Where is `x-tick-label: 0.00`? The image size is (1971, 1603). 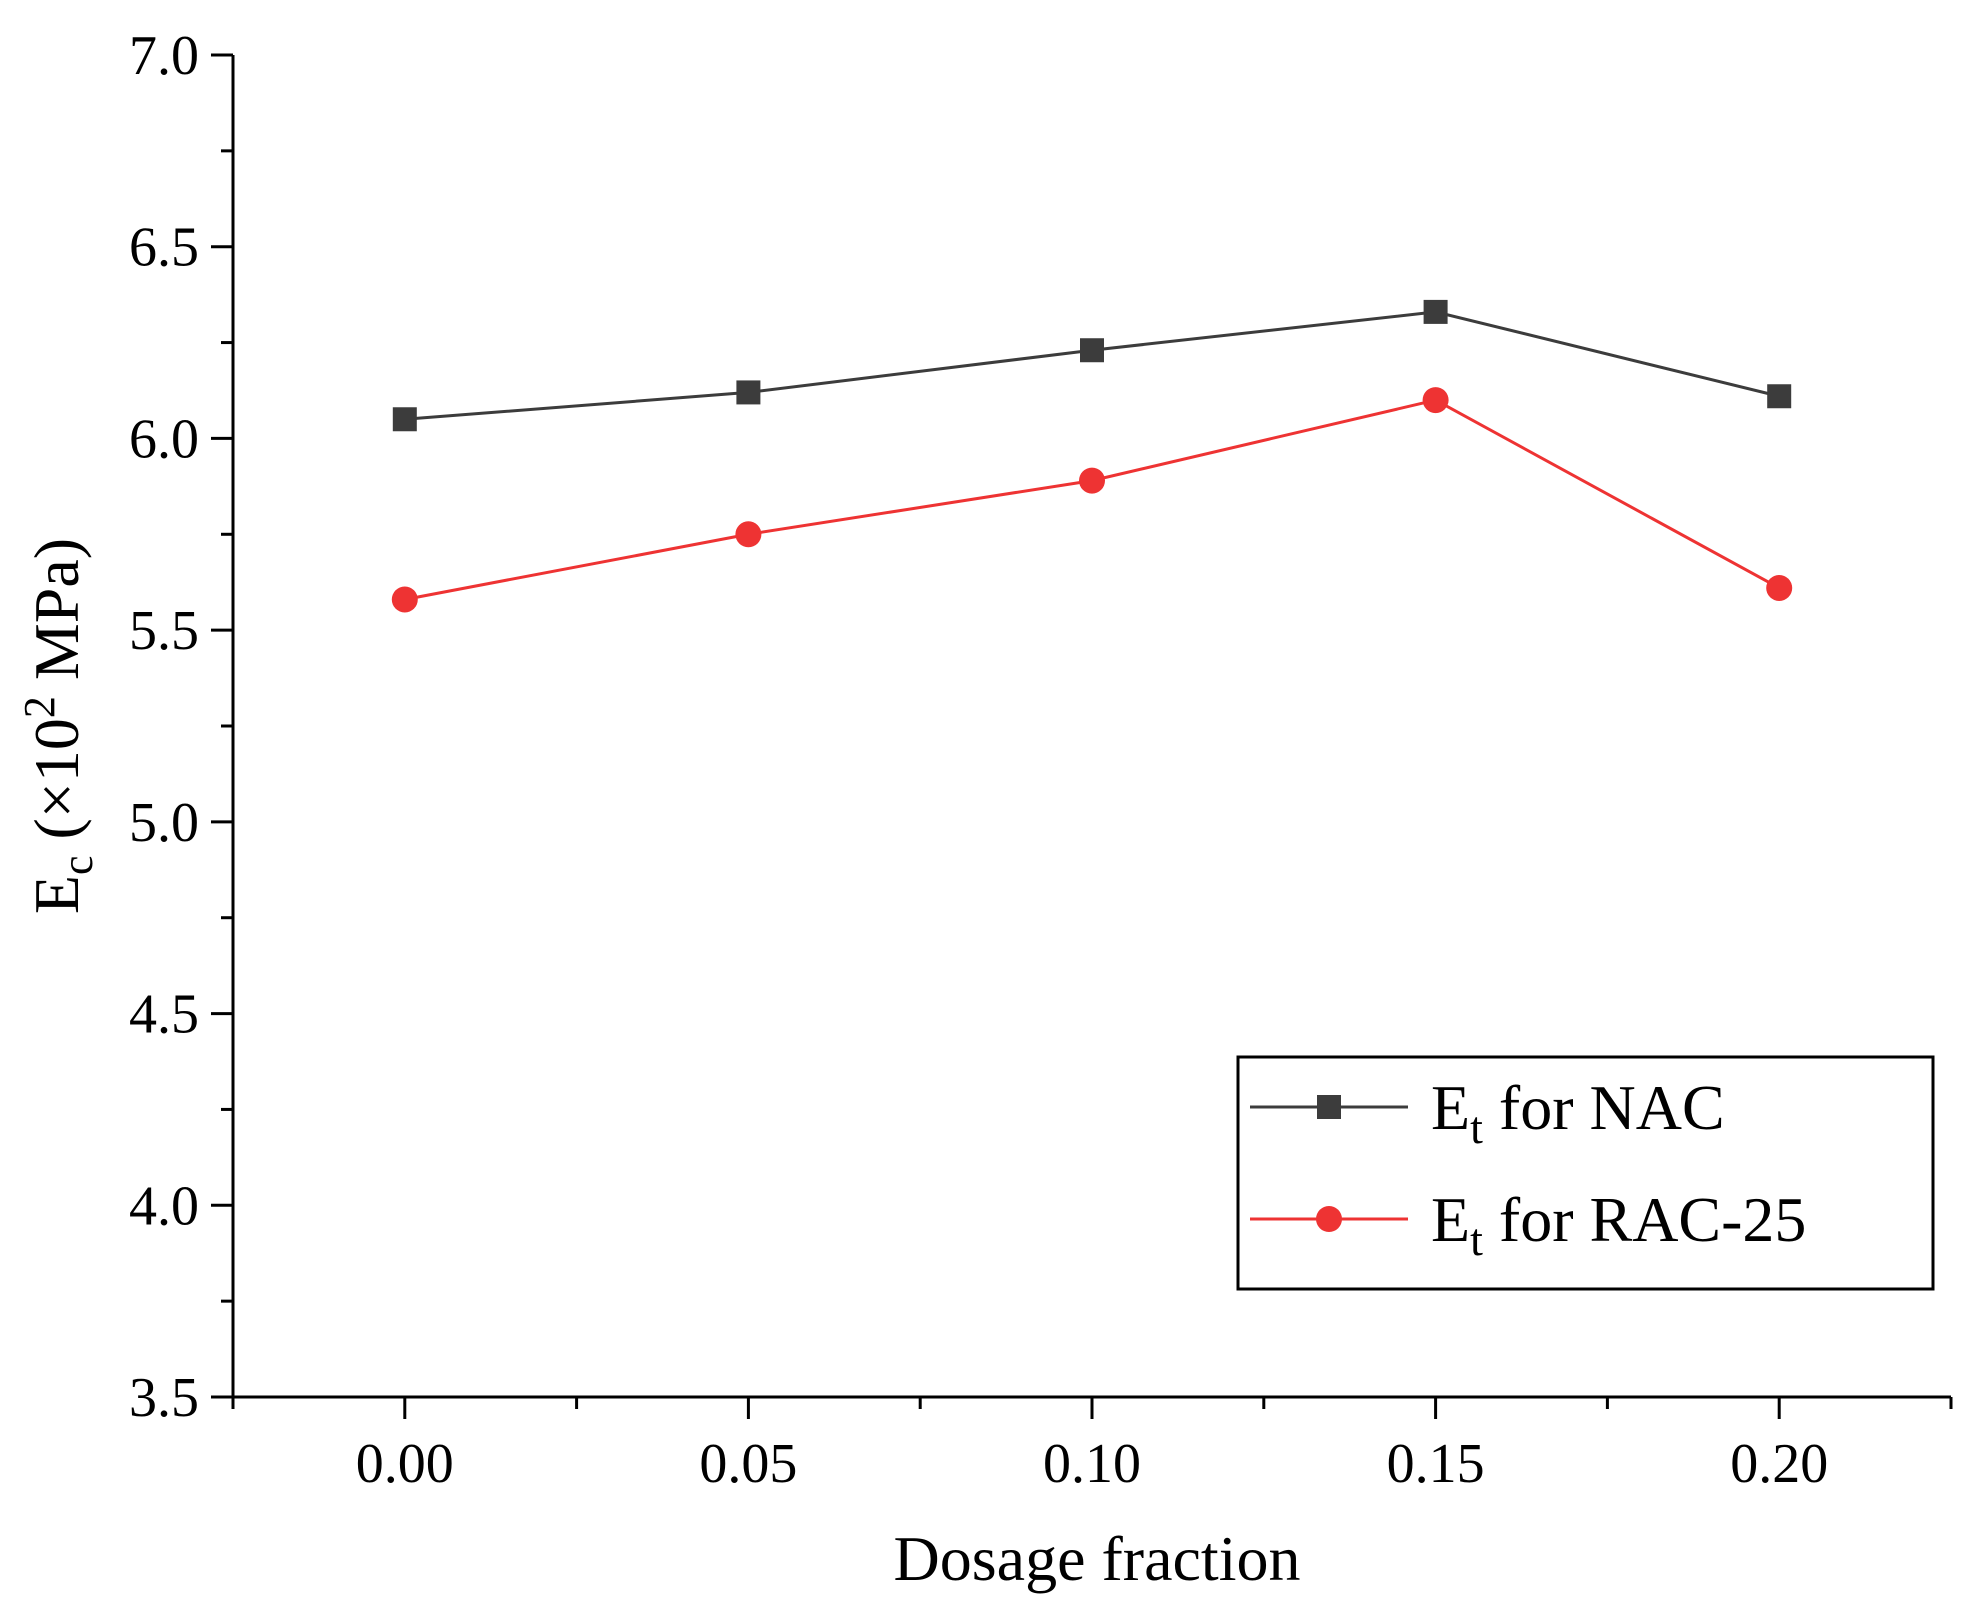 x-tick-label: 0.00 is located at coordinates (405, 1464).